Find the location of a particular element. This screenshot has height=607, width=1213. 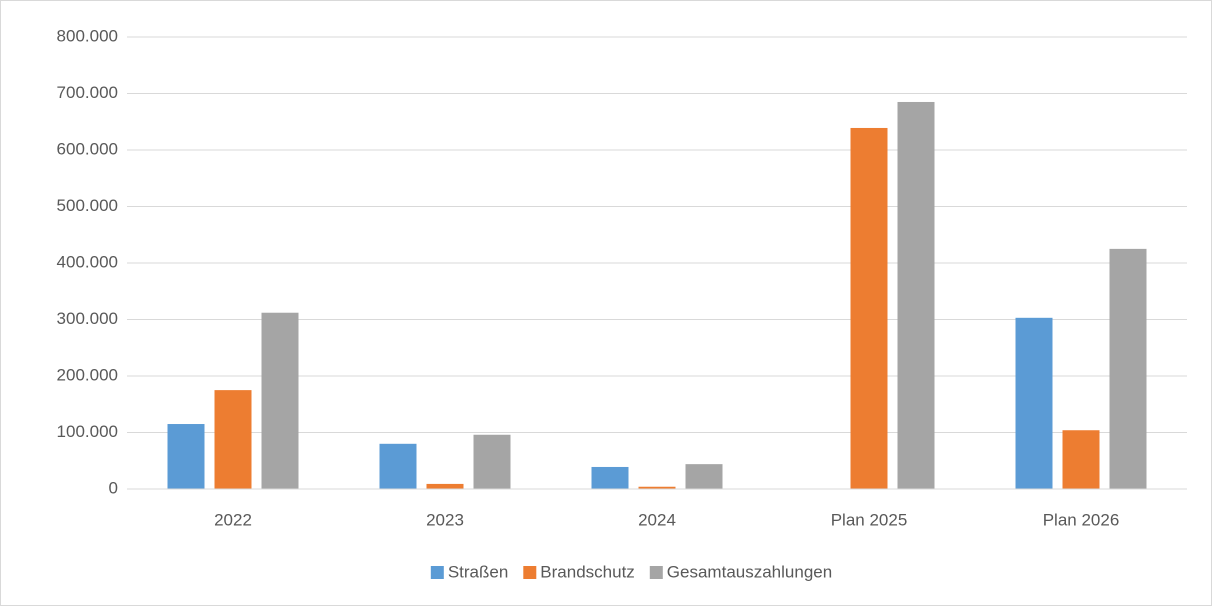

y-tick-label: 800.000 is located at coordinates (87, 35).